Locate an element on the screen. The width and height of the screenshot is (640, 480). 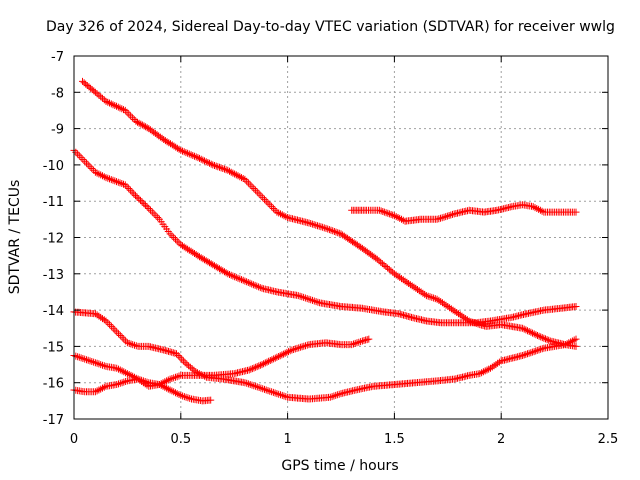
y-tick-label: -10 is located at coordinates (53, 166).